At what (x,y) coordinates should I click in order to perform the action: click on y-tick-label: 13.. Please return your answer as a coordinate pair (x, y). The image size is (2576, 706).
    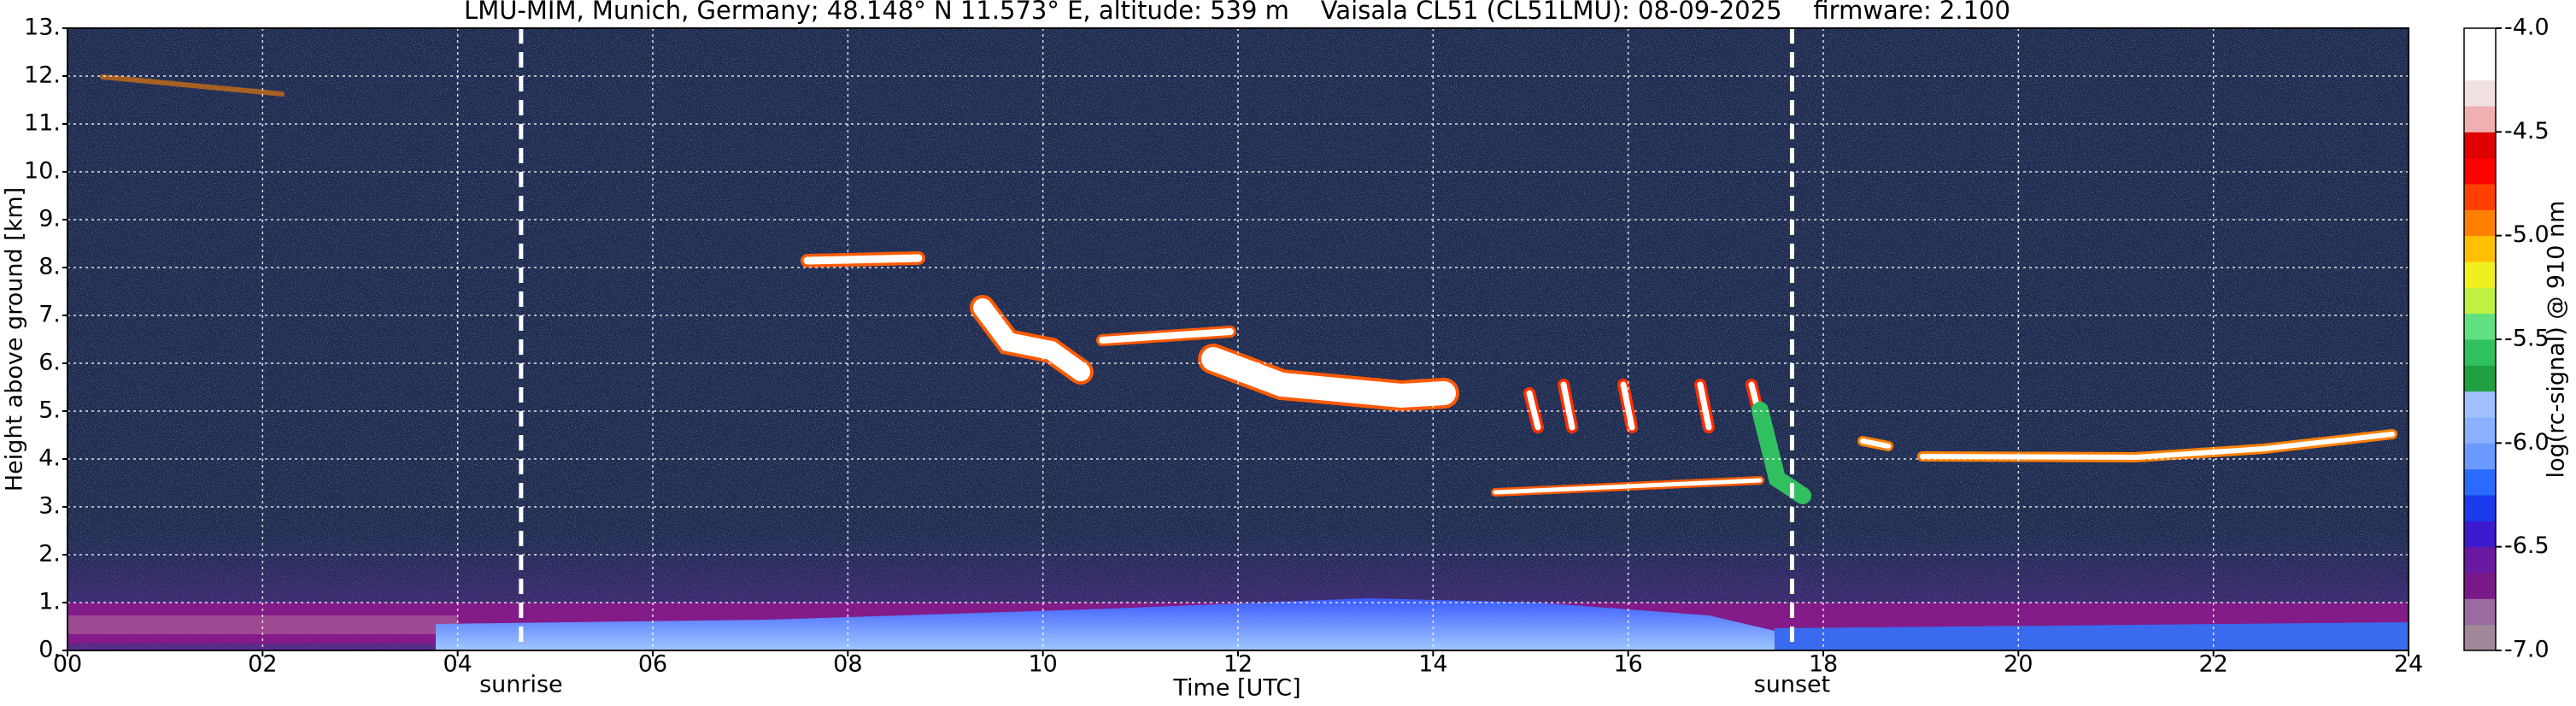
    Looking at the image, I should click on (42, 28).